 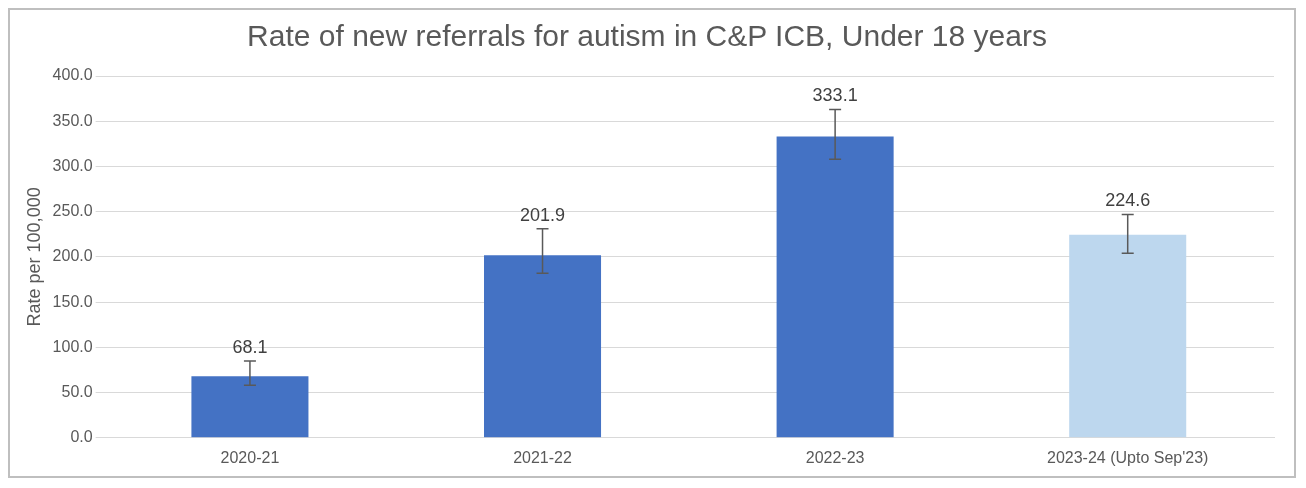 What do you see at coordinates (72, 120) in the screenshot?
I see `y-tick-label: 350.0` at bounding box center [72, 120].